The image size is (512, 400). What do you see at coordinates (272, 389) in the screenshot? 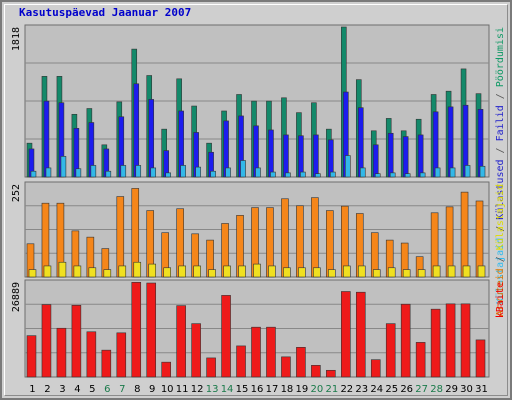
I see `day-label-17: 17` at bounding box center [272, 389].